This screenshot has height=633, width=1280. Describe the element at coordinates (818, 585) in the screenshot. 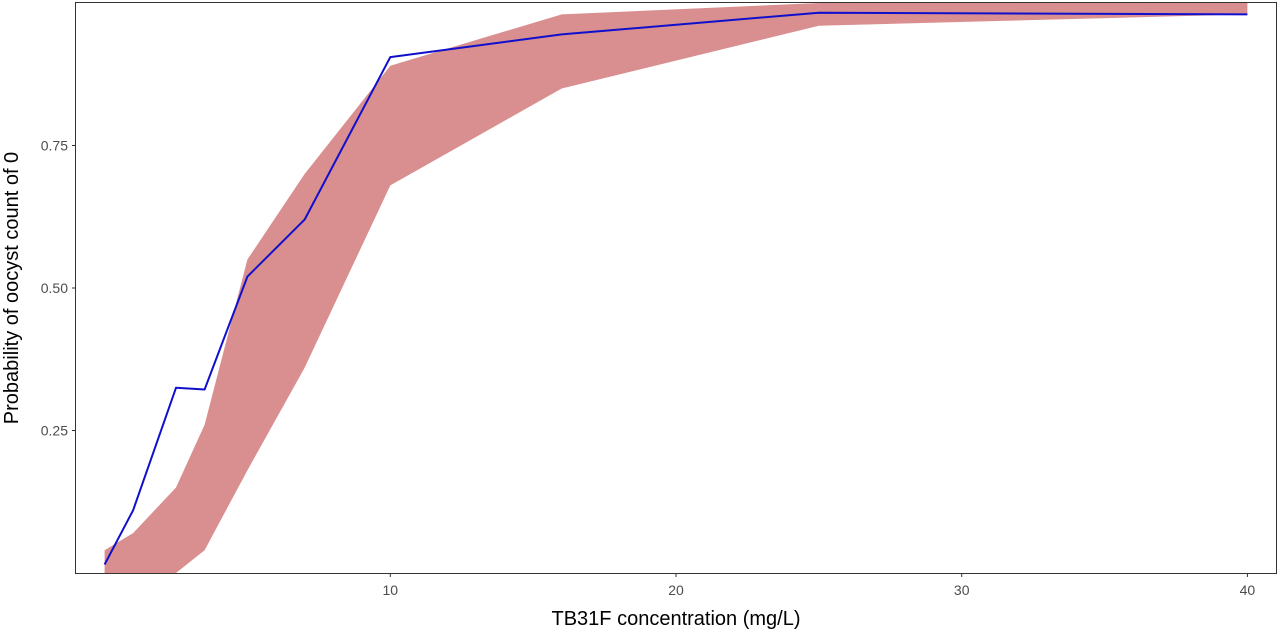

I see `x-axis: 10 20 30 40` at that location.